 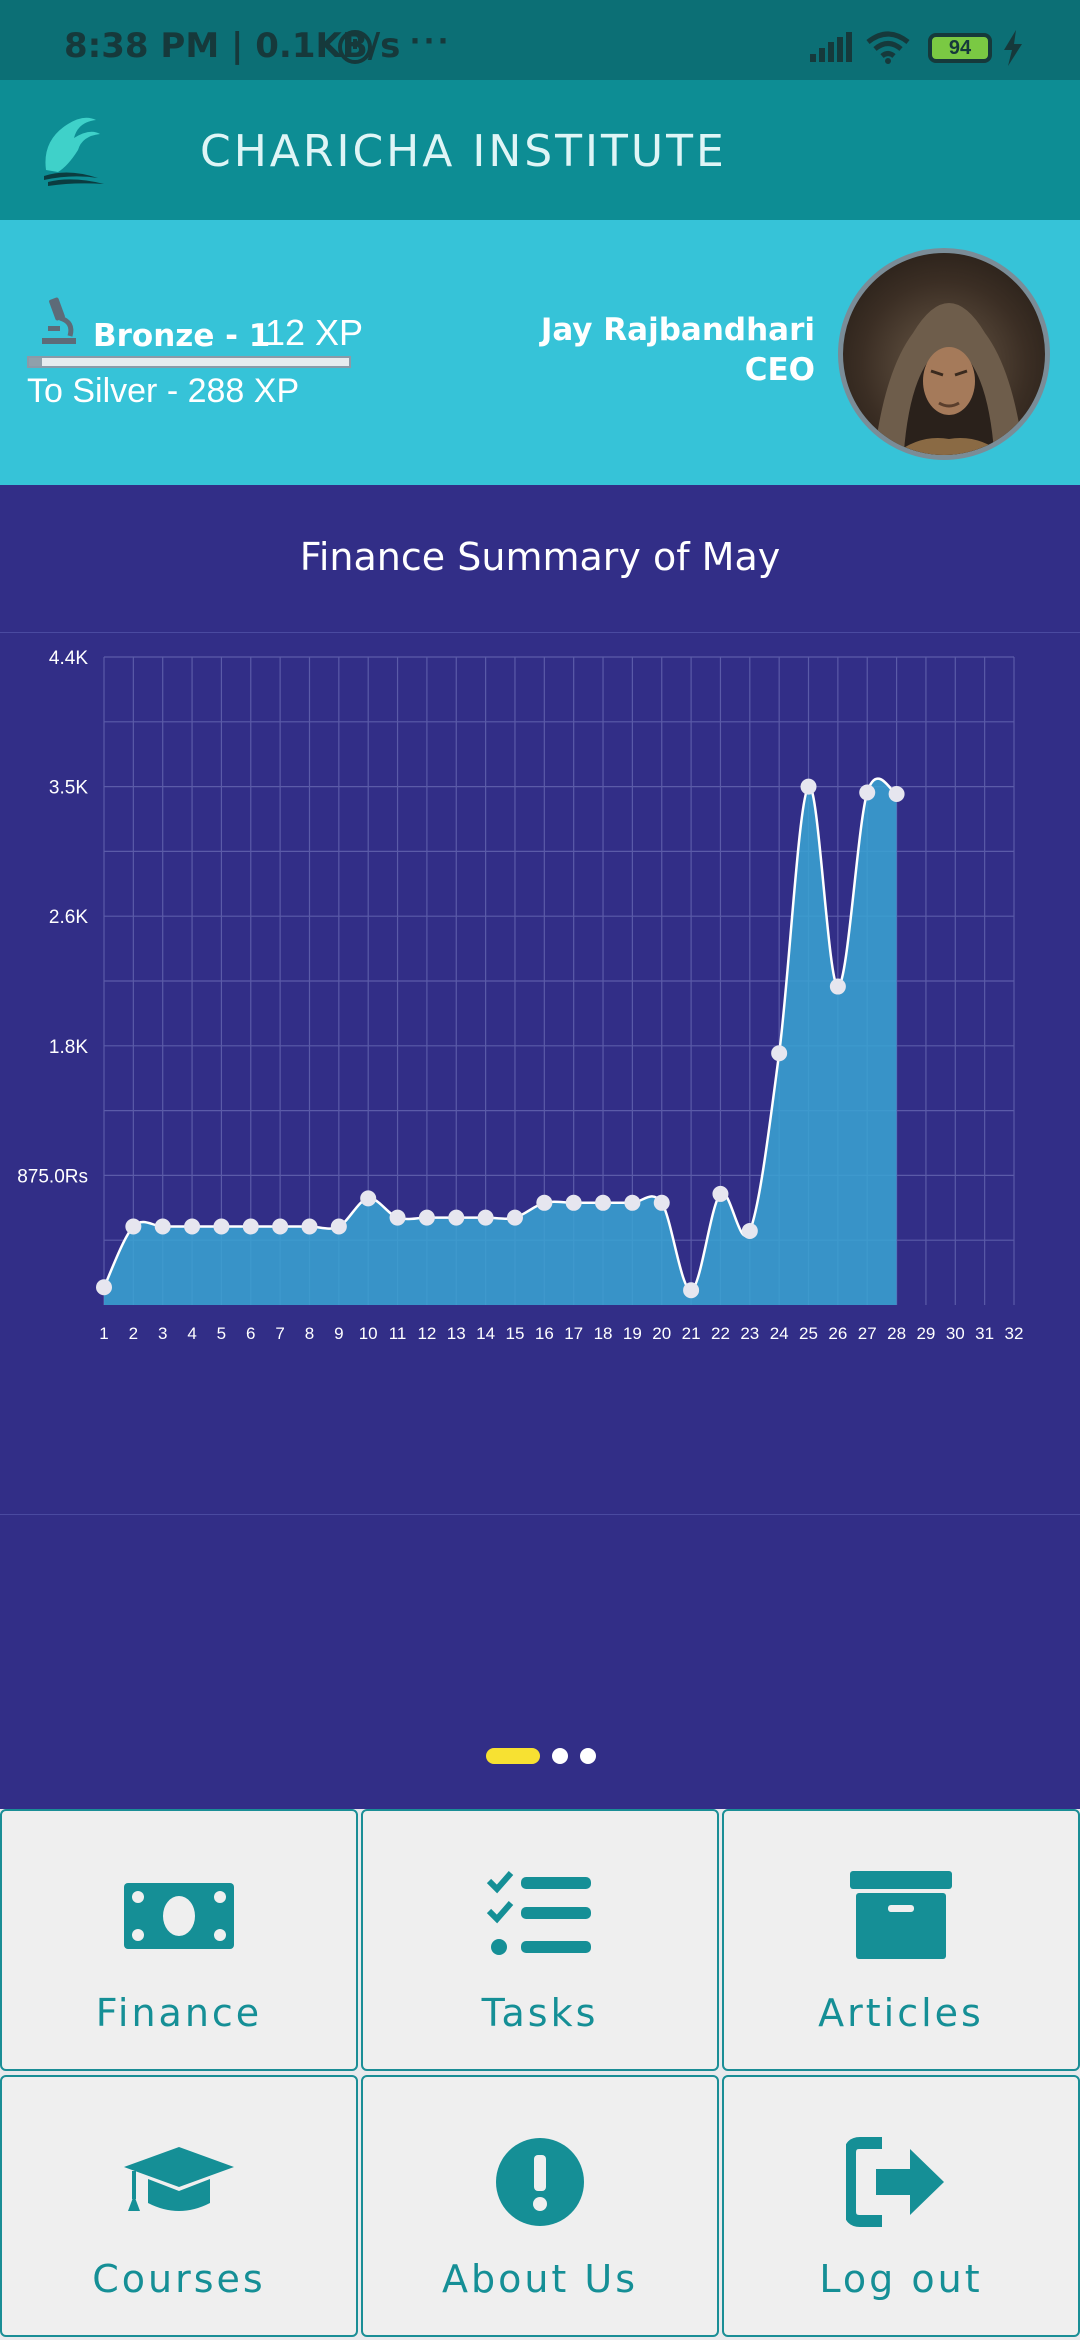 What do you see at coordinates (426, 1333) in the screenshot?
I see `x-tick-label: 12` at bounding box center [426, 1333].